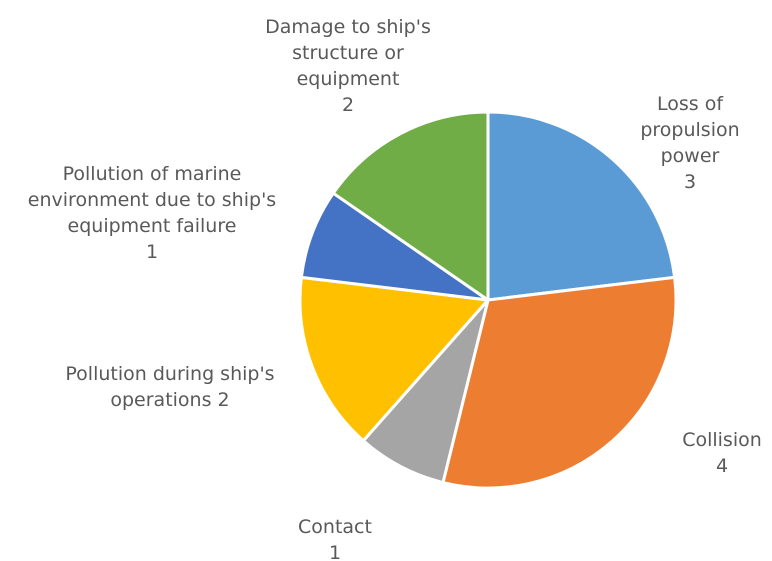 The height and width of the screenshot is (561, 772). What do you see at coordinates (169, 374) in the screenshot?
I see `data-label-line: Pollution during ship's` at bounding box center [169, 374].